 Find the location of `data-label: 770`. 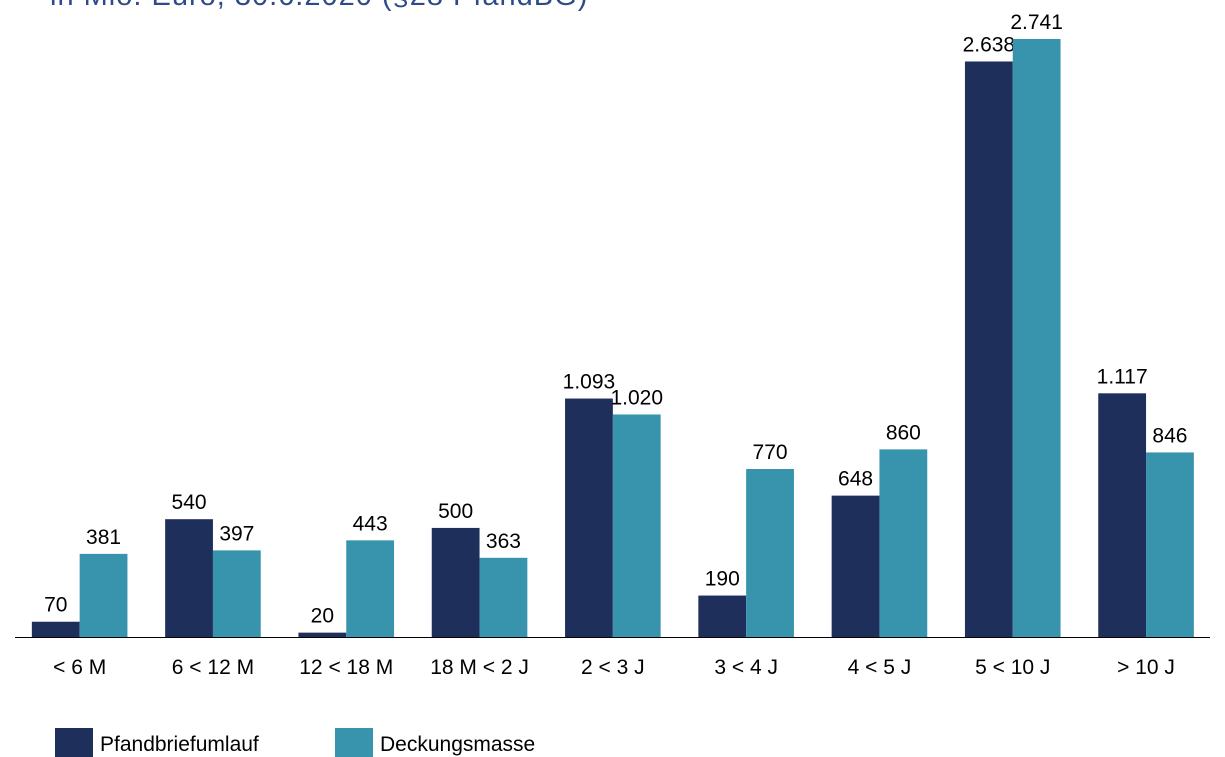

data-label: 770 is located at coordinates (770, 452).